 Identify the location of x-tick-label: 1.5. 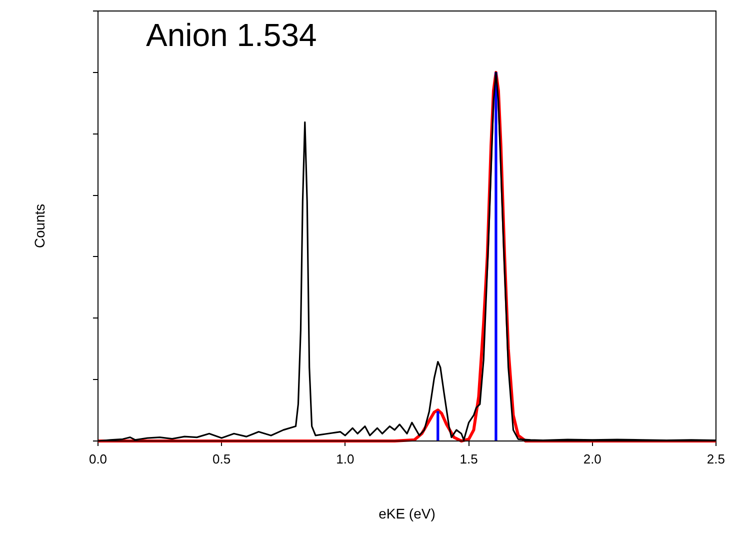
(469, 458).